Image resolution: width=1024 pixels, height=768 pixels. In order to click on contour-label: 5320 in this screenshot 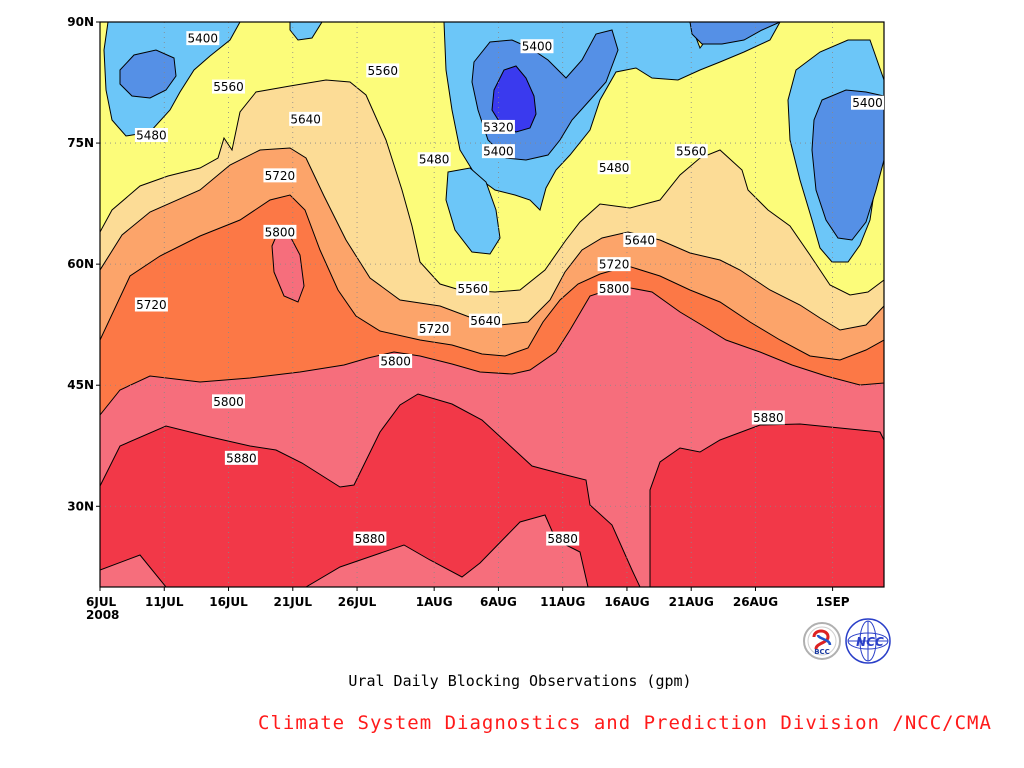, I will do `click(498, 126)`.